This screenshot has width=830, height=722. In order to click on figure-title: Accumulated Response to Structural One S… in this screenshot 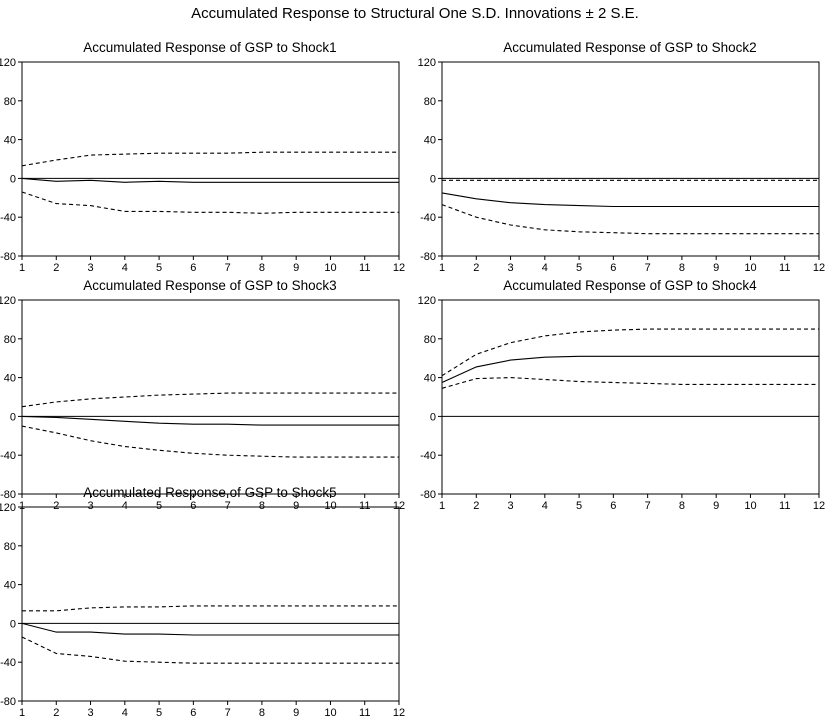, I will do `click(415, 13)`.